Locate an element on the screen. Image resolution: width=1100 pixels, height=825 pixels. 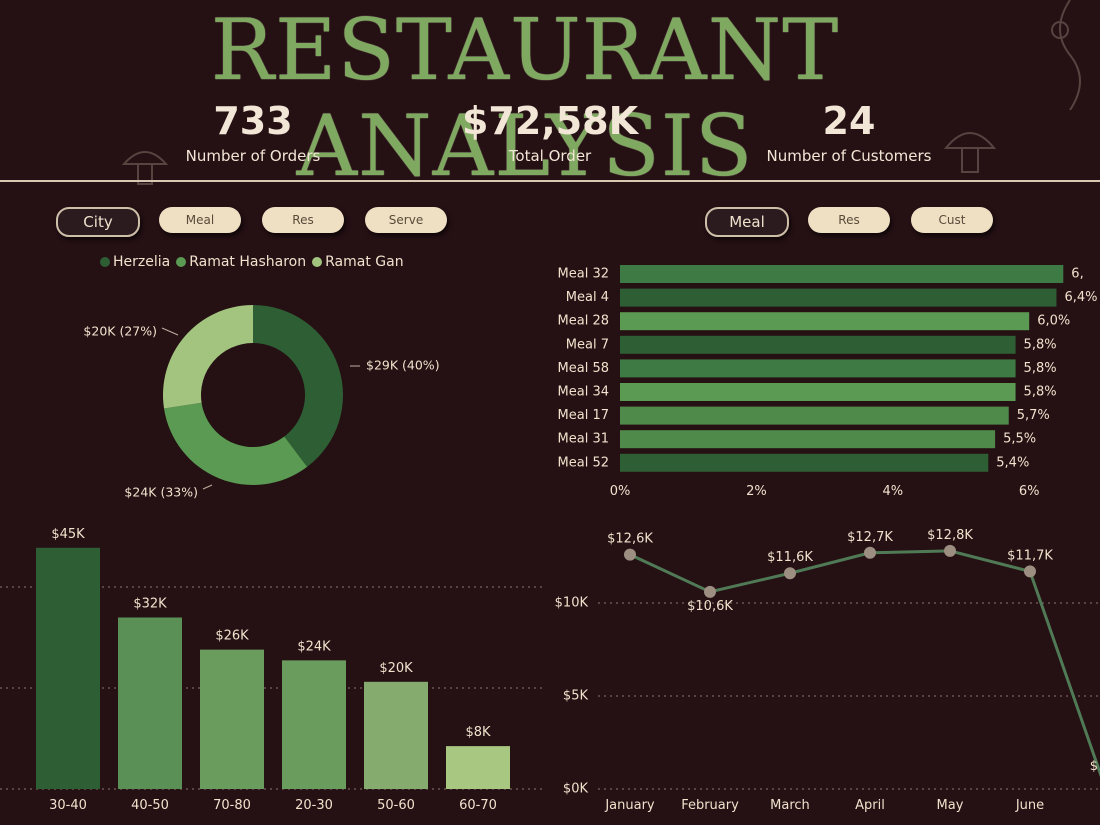
legend-item-herzelia: Herzelia is located at coordinates (135, 262).